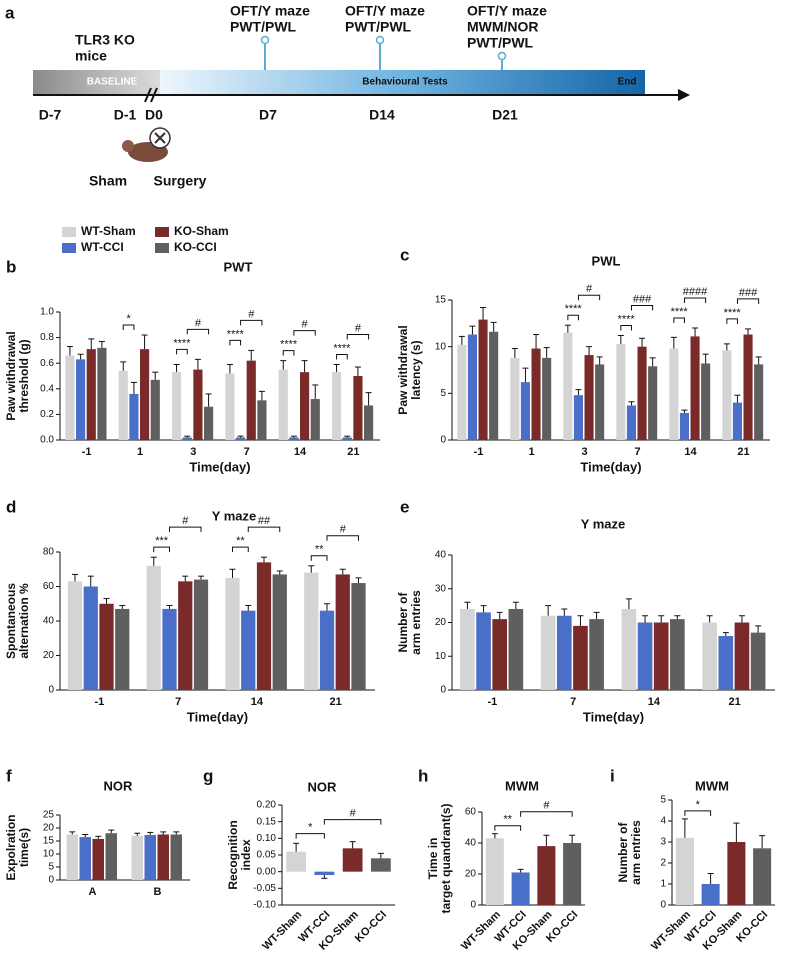 The width and height of the screenshot is (790, 967). I want to click on day-label: D7, so click(268, 115).